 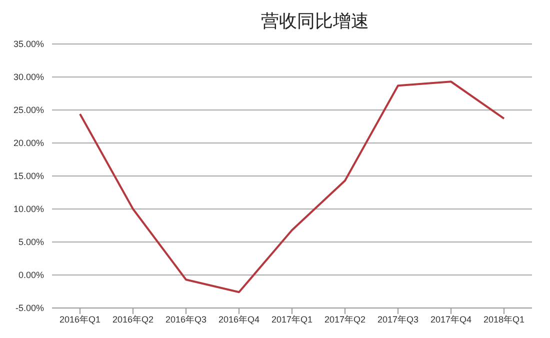 What do you see at coordinates (451, 319) in the screenshot?
I see `x-tick-label: 2017年Q4` at bounding box center [451, 319].